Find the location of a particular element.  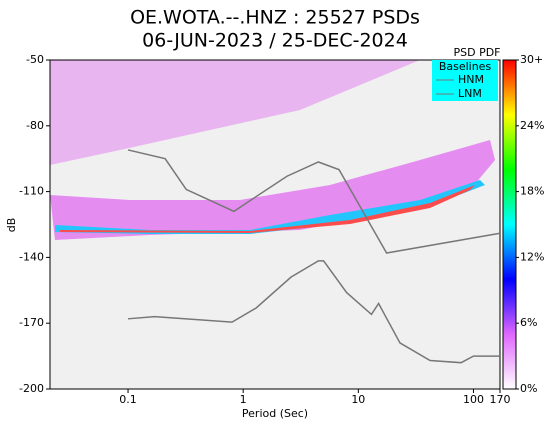

x-tick-label: 1 is located at coordinates (243, 399).